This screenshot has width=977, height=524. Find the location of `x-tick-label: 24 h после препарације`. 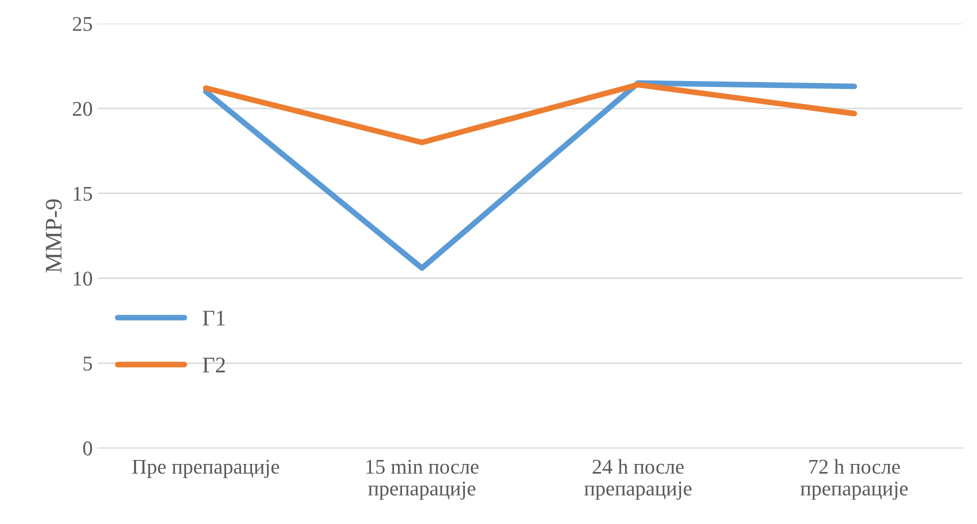

x-tick-label: 24 h после препарације is located at coordinates (638, 479).